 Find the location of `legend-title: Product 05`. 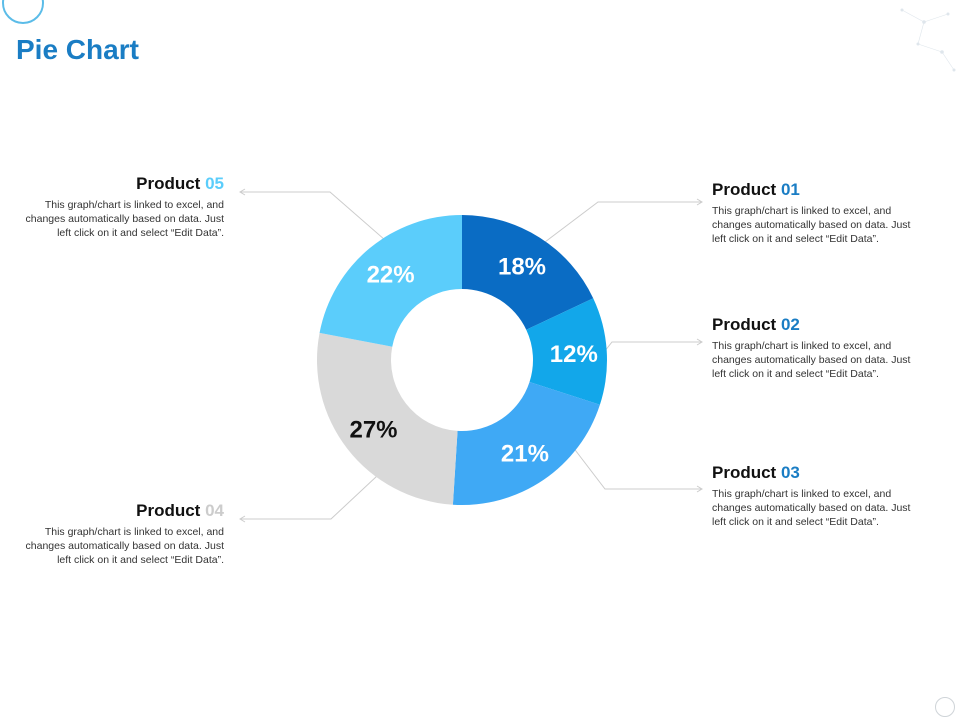

legend-title: Product 05 is located at coordinates (124, 184).